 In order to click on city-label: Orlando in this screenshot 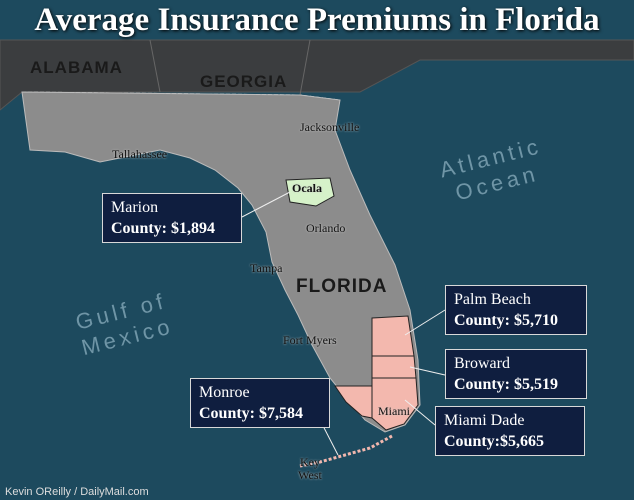, I will do `click(326, 228)`.